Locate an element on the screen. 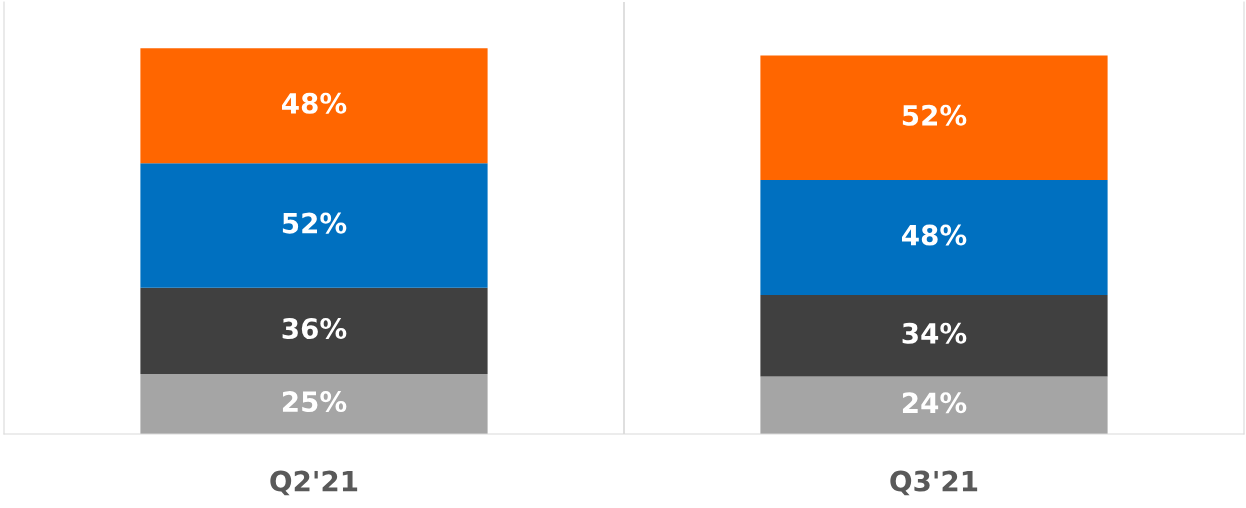 The height and width of the screenshot is (508, 1246). data-label: 24% is located at coordinates (934, 403).